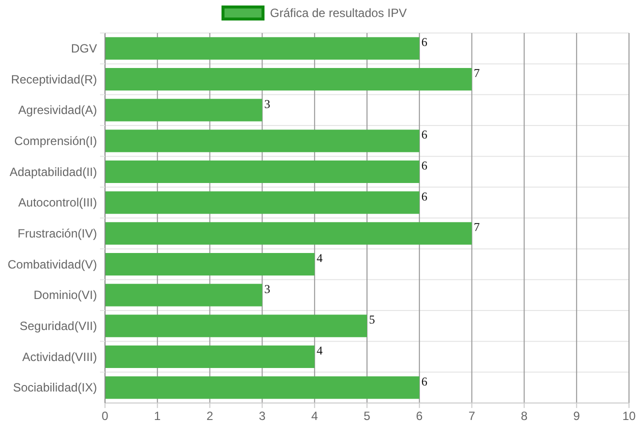 The height and width of the screenshot is (431, 639). Describe the element at coordinates (576, 416) in the screenshot. I see `x-tick-label: 9` at that location.